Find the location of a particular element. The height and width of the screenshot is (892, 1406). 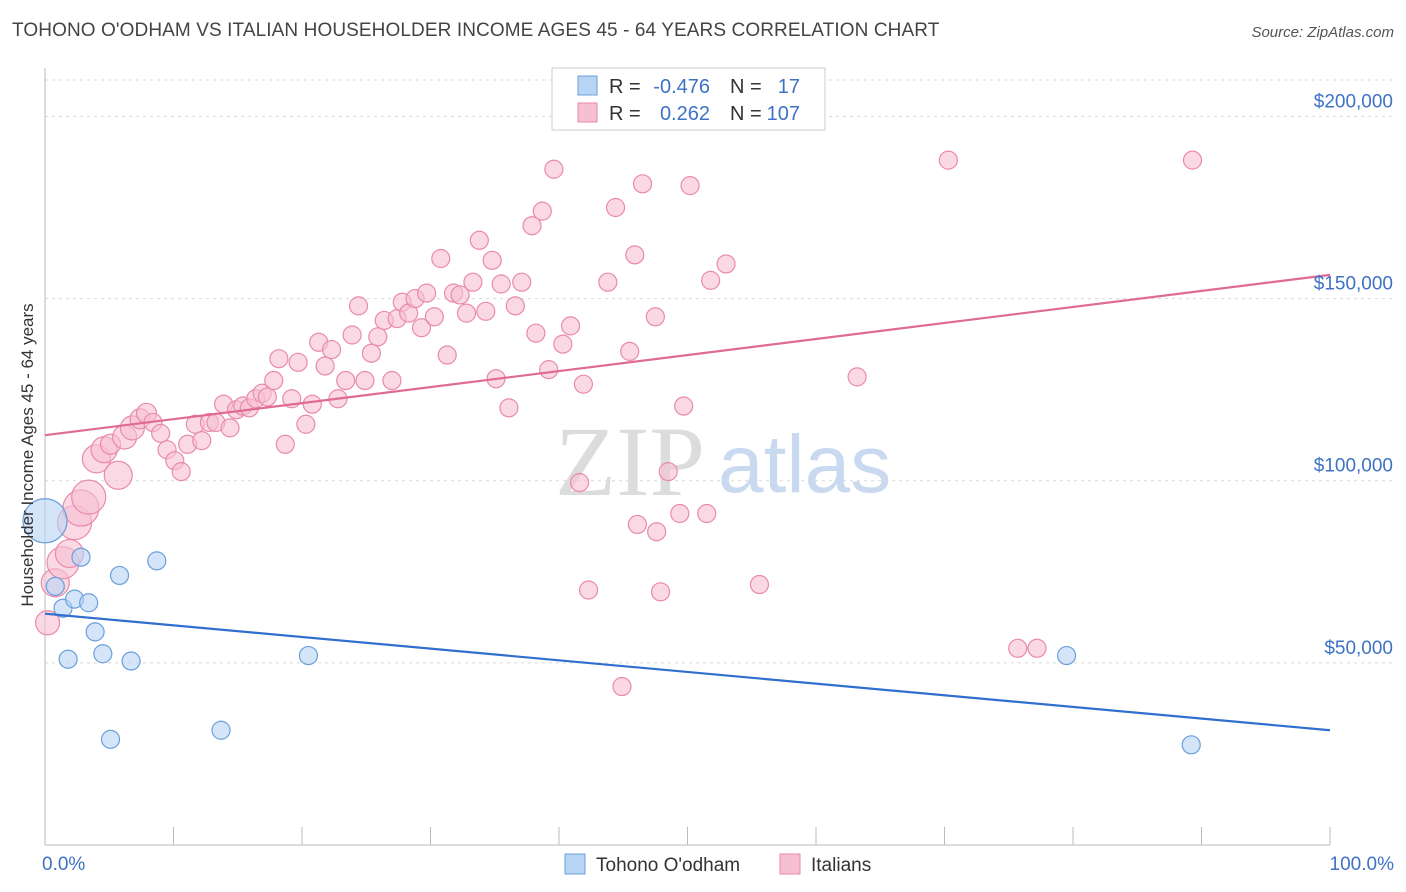

y-tick-label-1: $100,000 is located at coordinates (1353, 466).